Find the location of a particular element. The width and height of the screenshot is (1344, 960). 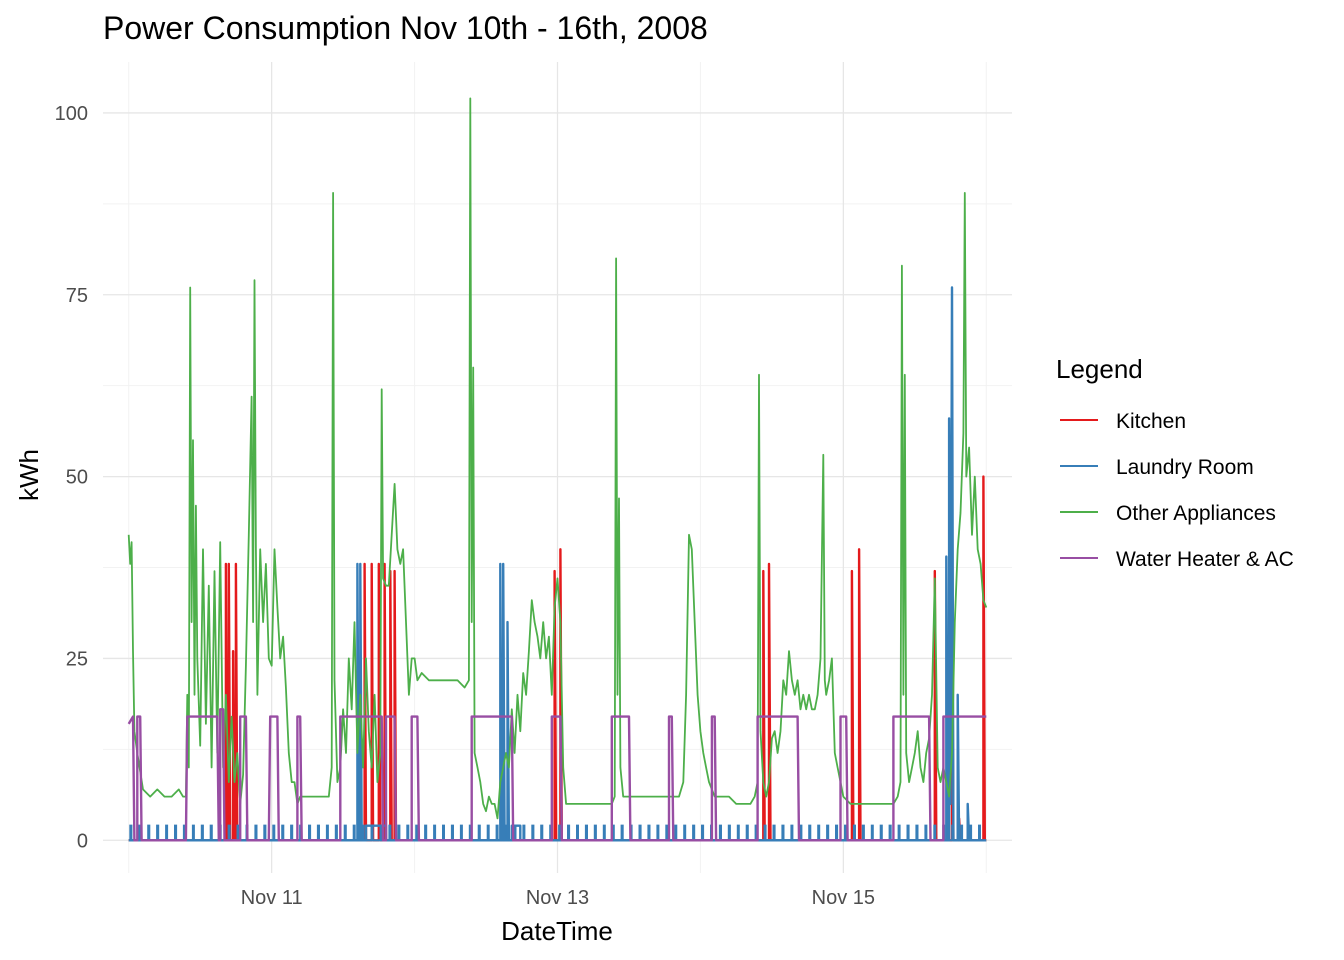

legend-item-kitchen: Kitchen is located at coordinates (1123, 421).